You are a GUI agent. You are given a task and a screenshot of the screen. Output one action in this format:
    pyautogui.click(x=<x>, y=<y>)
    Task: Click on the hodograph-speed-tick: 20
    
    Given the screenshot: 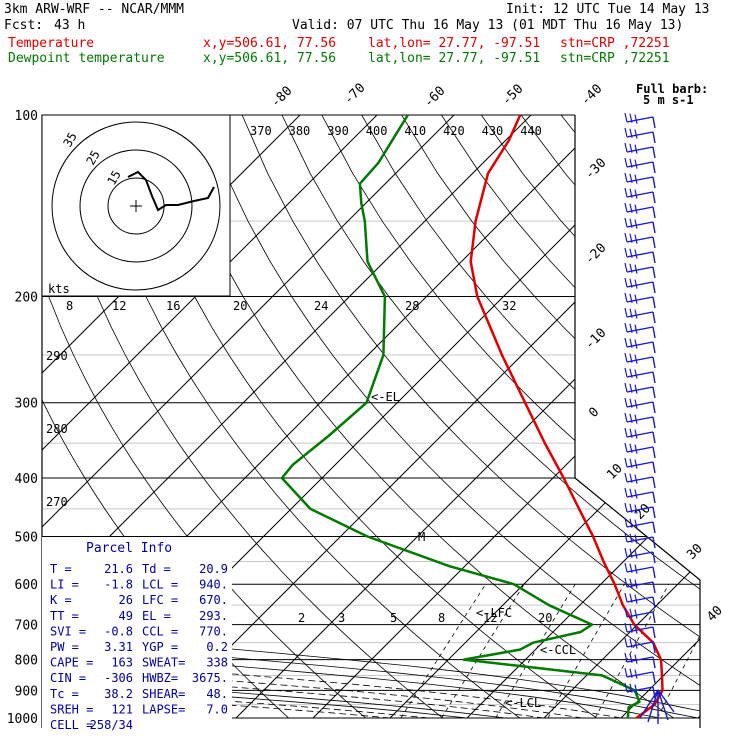 What is the action you would take?
    pyautogui.click(x=240, y=306)
    